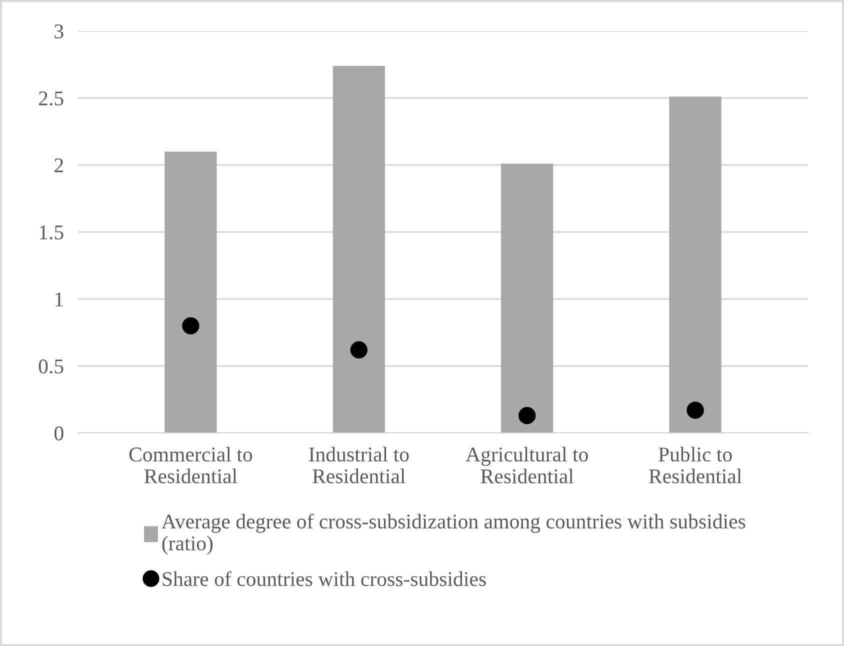 This screenshot has height=646, width=844. Describe the element at coordinates (59, 433) in the screenshot. I see `y-tick-label: 0` at that location.